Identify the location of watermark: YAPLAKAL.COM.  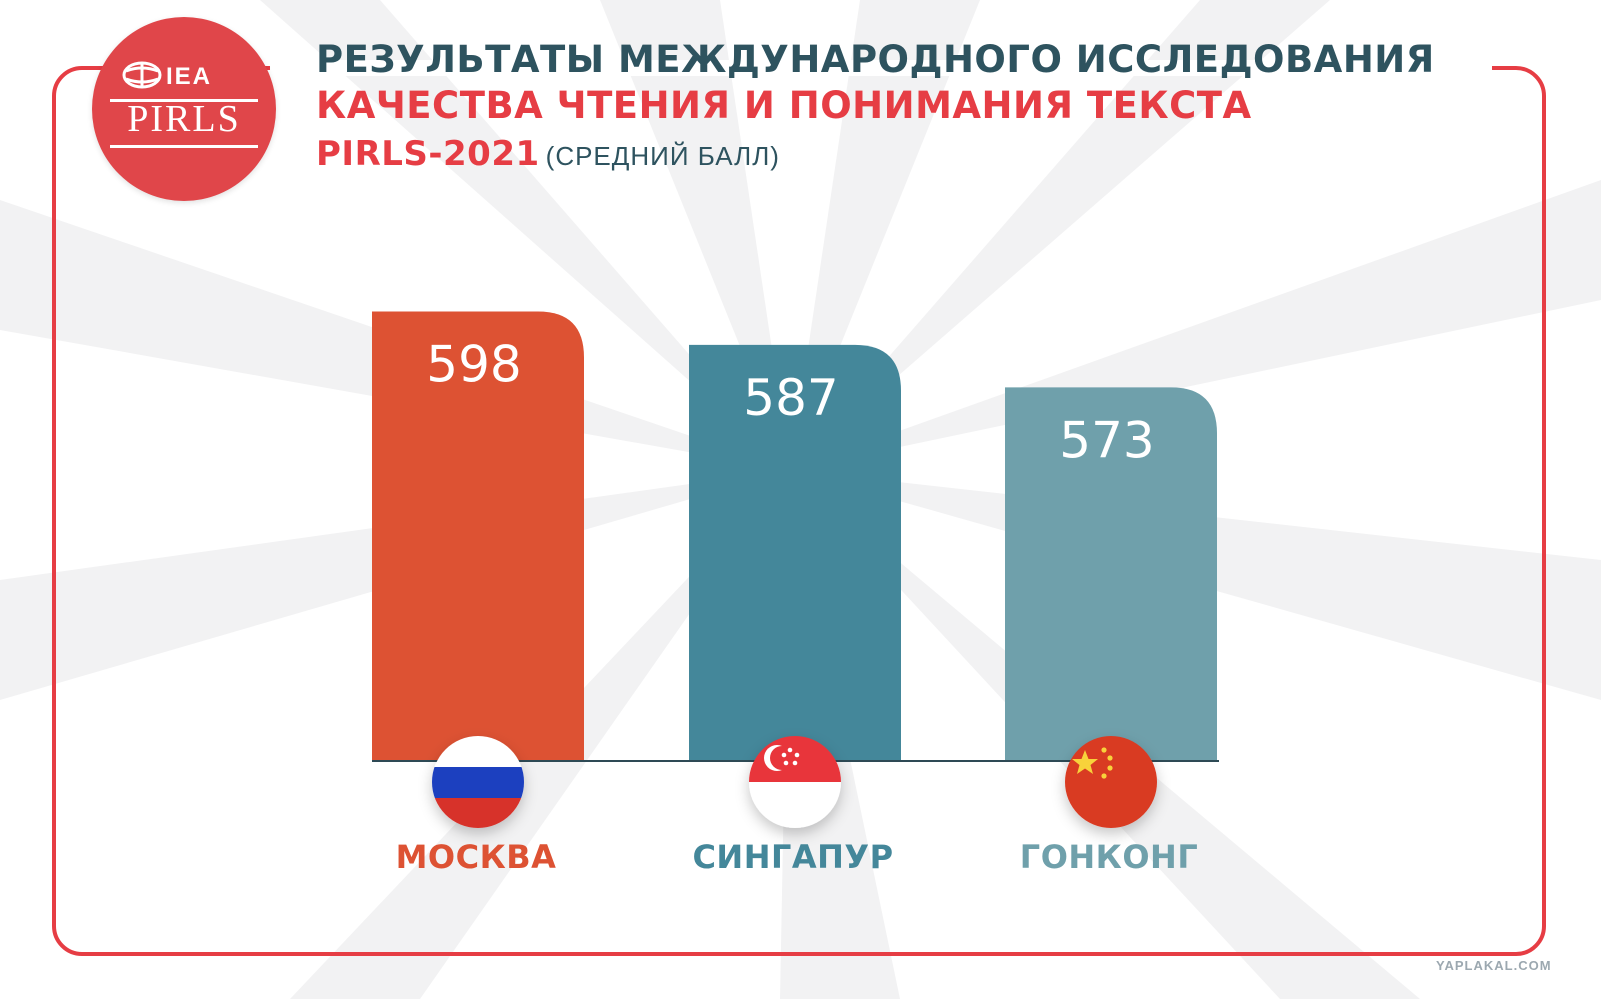
(1494, 965).